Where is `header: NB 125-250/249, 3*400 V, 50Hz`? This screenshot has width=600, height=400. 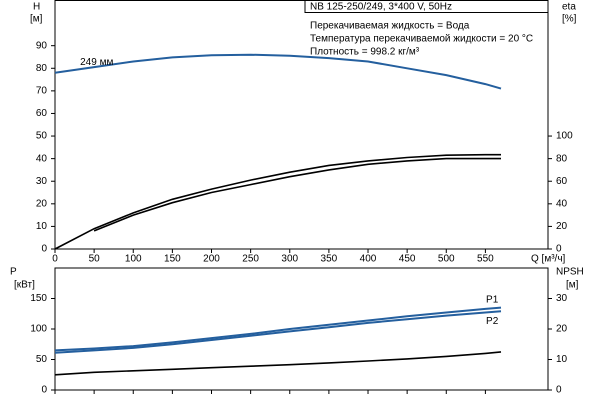
header: NB 125-250/249, 3*400 V, 50Hz is located at coordinates (381, 7).